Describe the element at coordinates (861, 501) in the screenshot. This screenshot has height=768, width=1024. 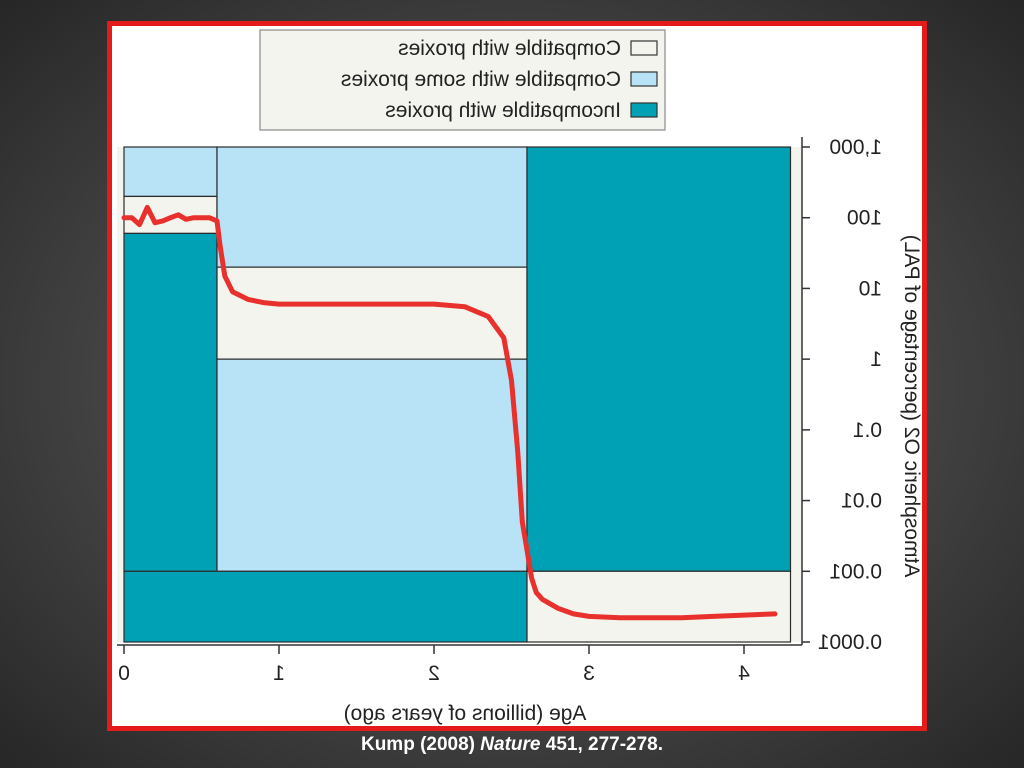
I see `y-tick-label: 0.01` at that location.